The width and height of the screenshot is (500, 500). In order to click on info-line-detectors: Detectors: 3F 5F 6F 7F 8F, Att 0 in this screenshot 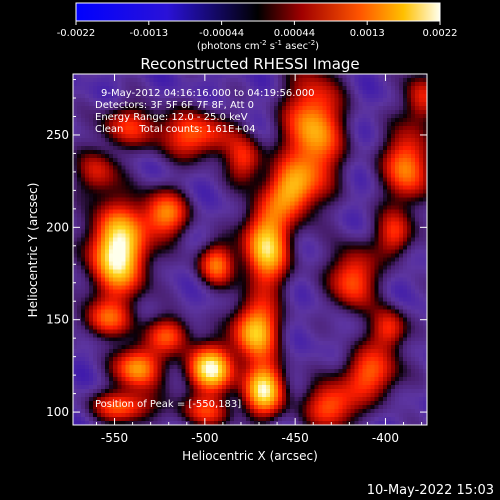, I will do `click(174, 105)`.